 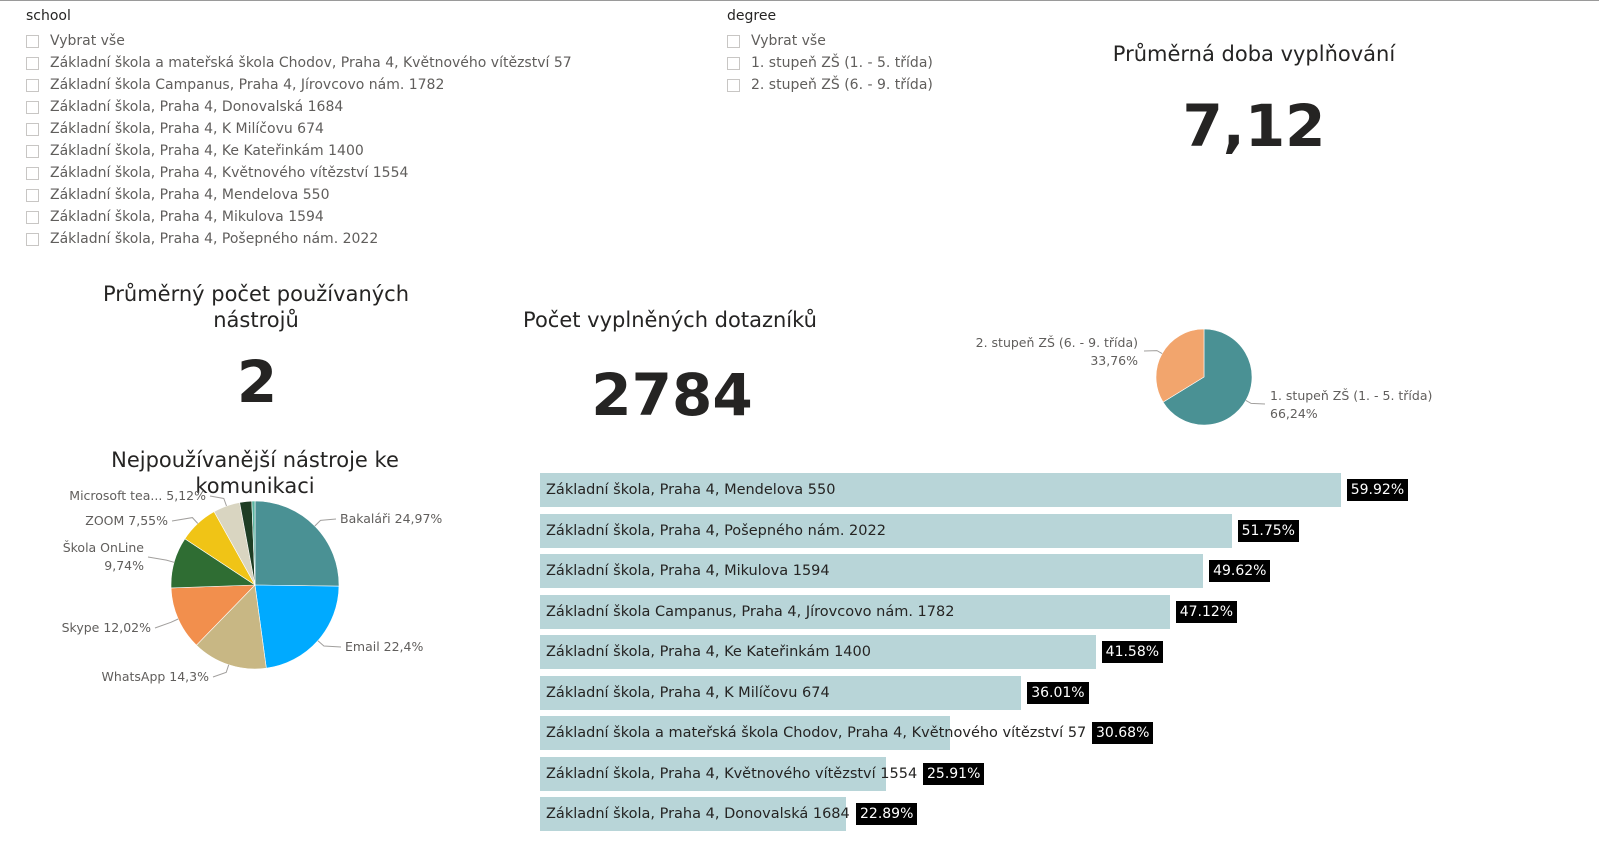 What do you see at coordinates (1123, 733) in the screenshot?
I see `bar-value-label: 30.68%` at bounding box center [1123, 733].